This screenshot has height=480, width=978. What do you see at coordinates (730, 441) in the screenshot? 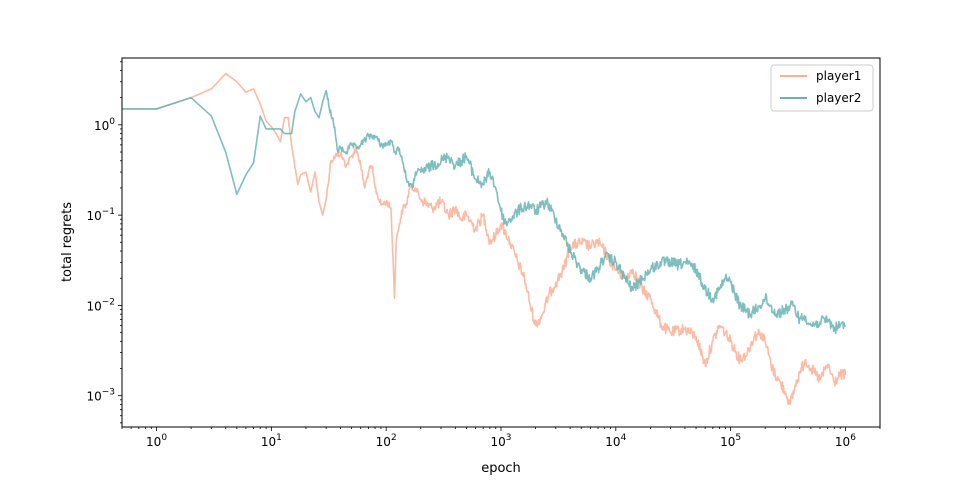
I see `x-tick-label: 10⁵` at bounding box center [730, 441].